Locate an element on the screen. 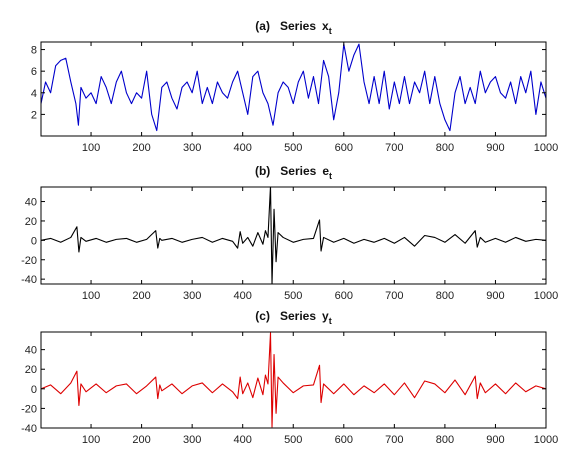  title-prefix: (c) is located at coordinates (262, 316).